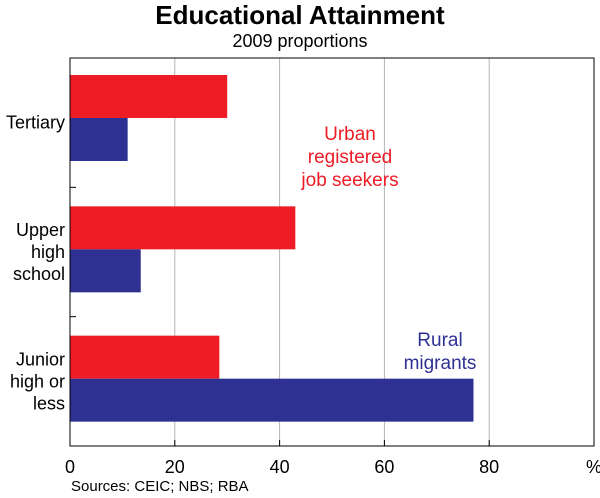 This screenshot has height=498, width=600. Describe the element at coordinates (160, 486) in the screenshot. I see `source-note: Sources: CEIC; NBS; RBA` at that location.